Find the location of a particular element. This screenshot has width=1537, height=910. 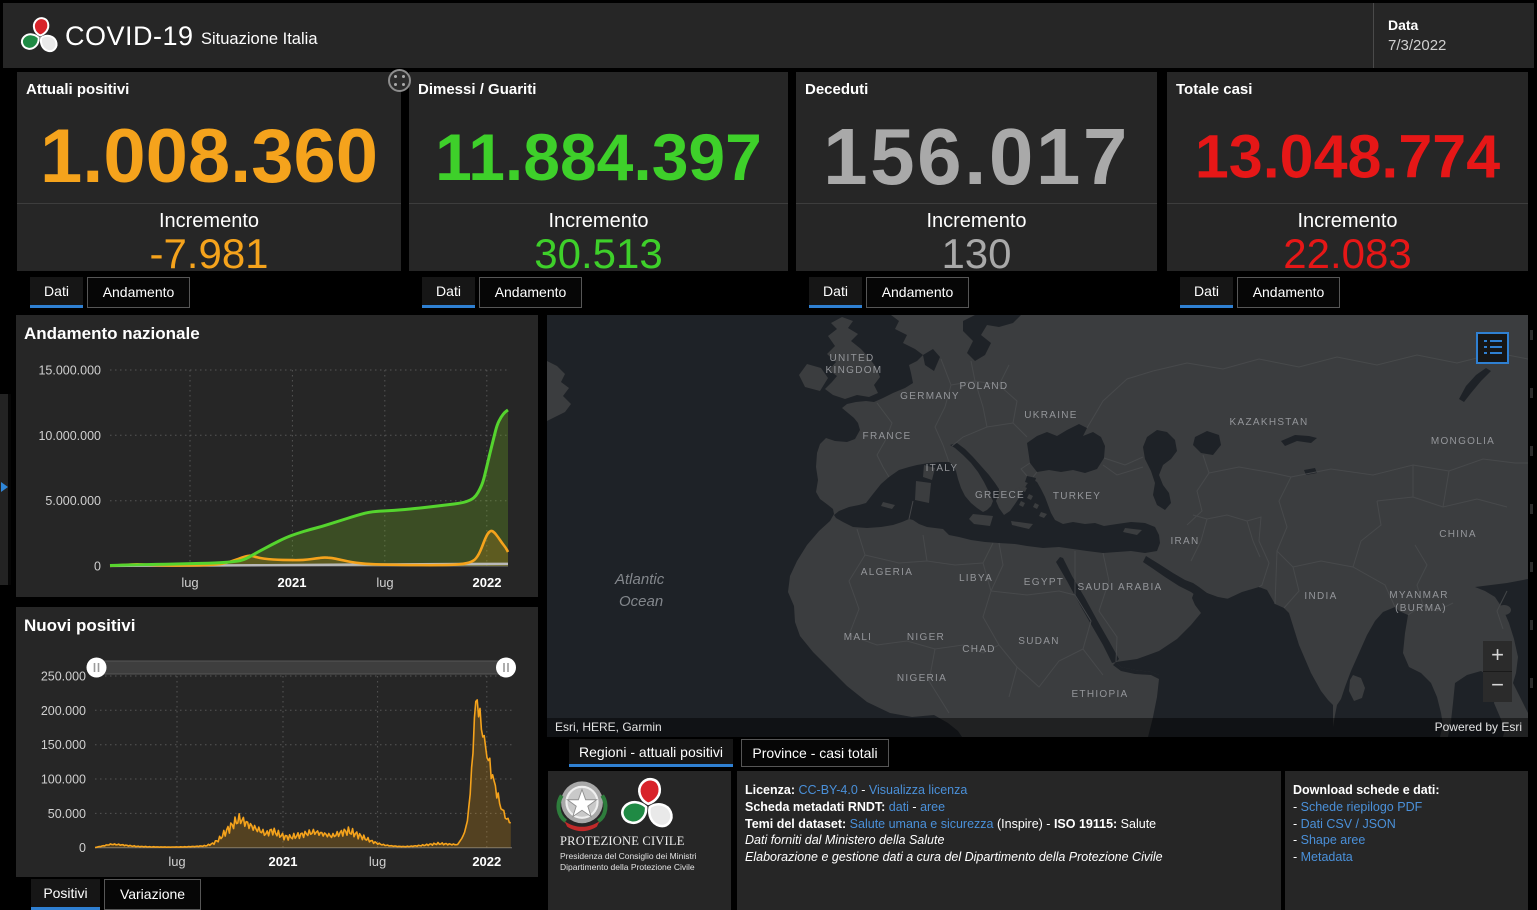

svg-text: KAZAKHSTAN is located at coordinates (1269, 422).